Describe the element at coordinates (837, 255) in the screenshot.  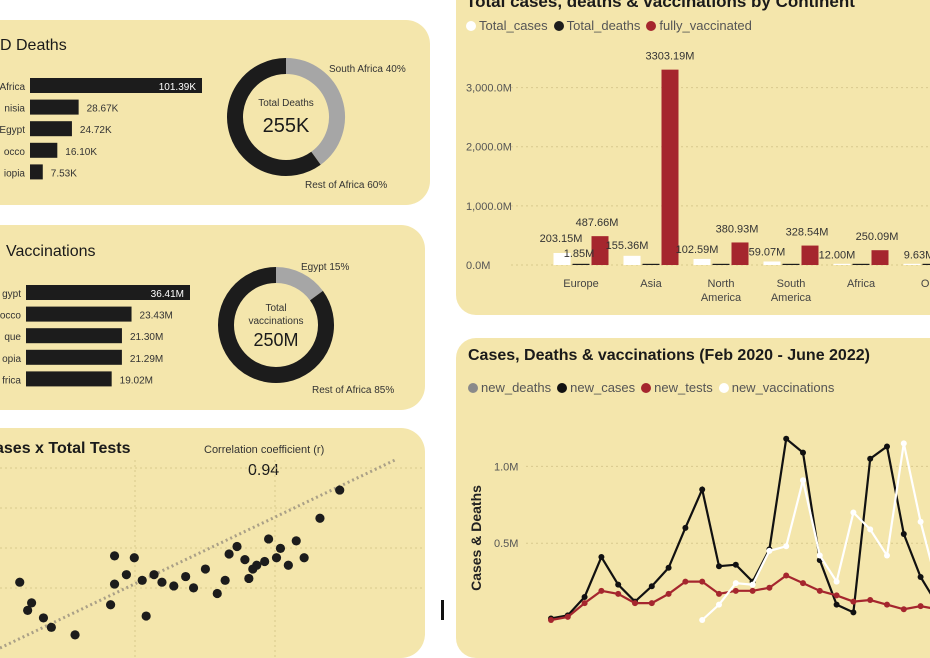
I see `continent-value-label: 12.00M` at that location.